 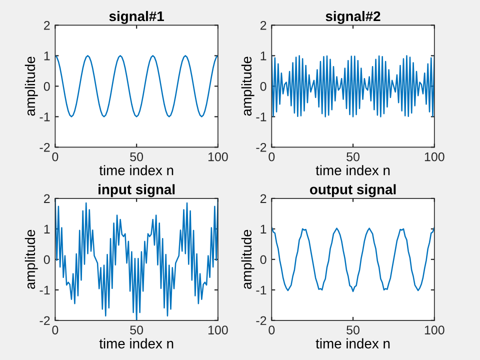 I want to click on chart-title: input signal, so click(x=136, y=191).